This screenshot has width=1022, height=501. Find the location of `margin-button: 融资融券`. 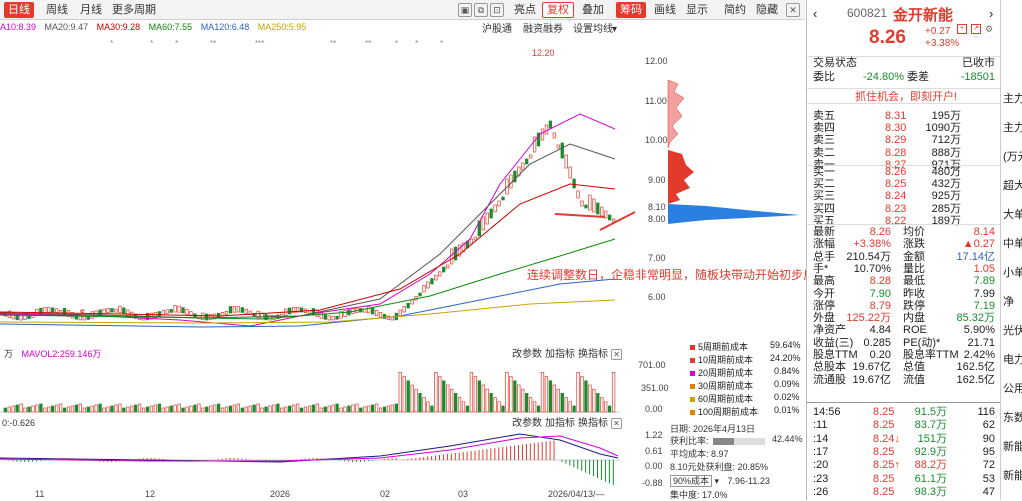

margin-button: 融资融券 is located at coordinates (543, 29).